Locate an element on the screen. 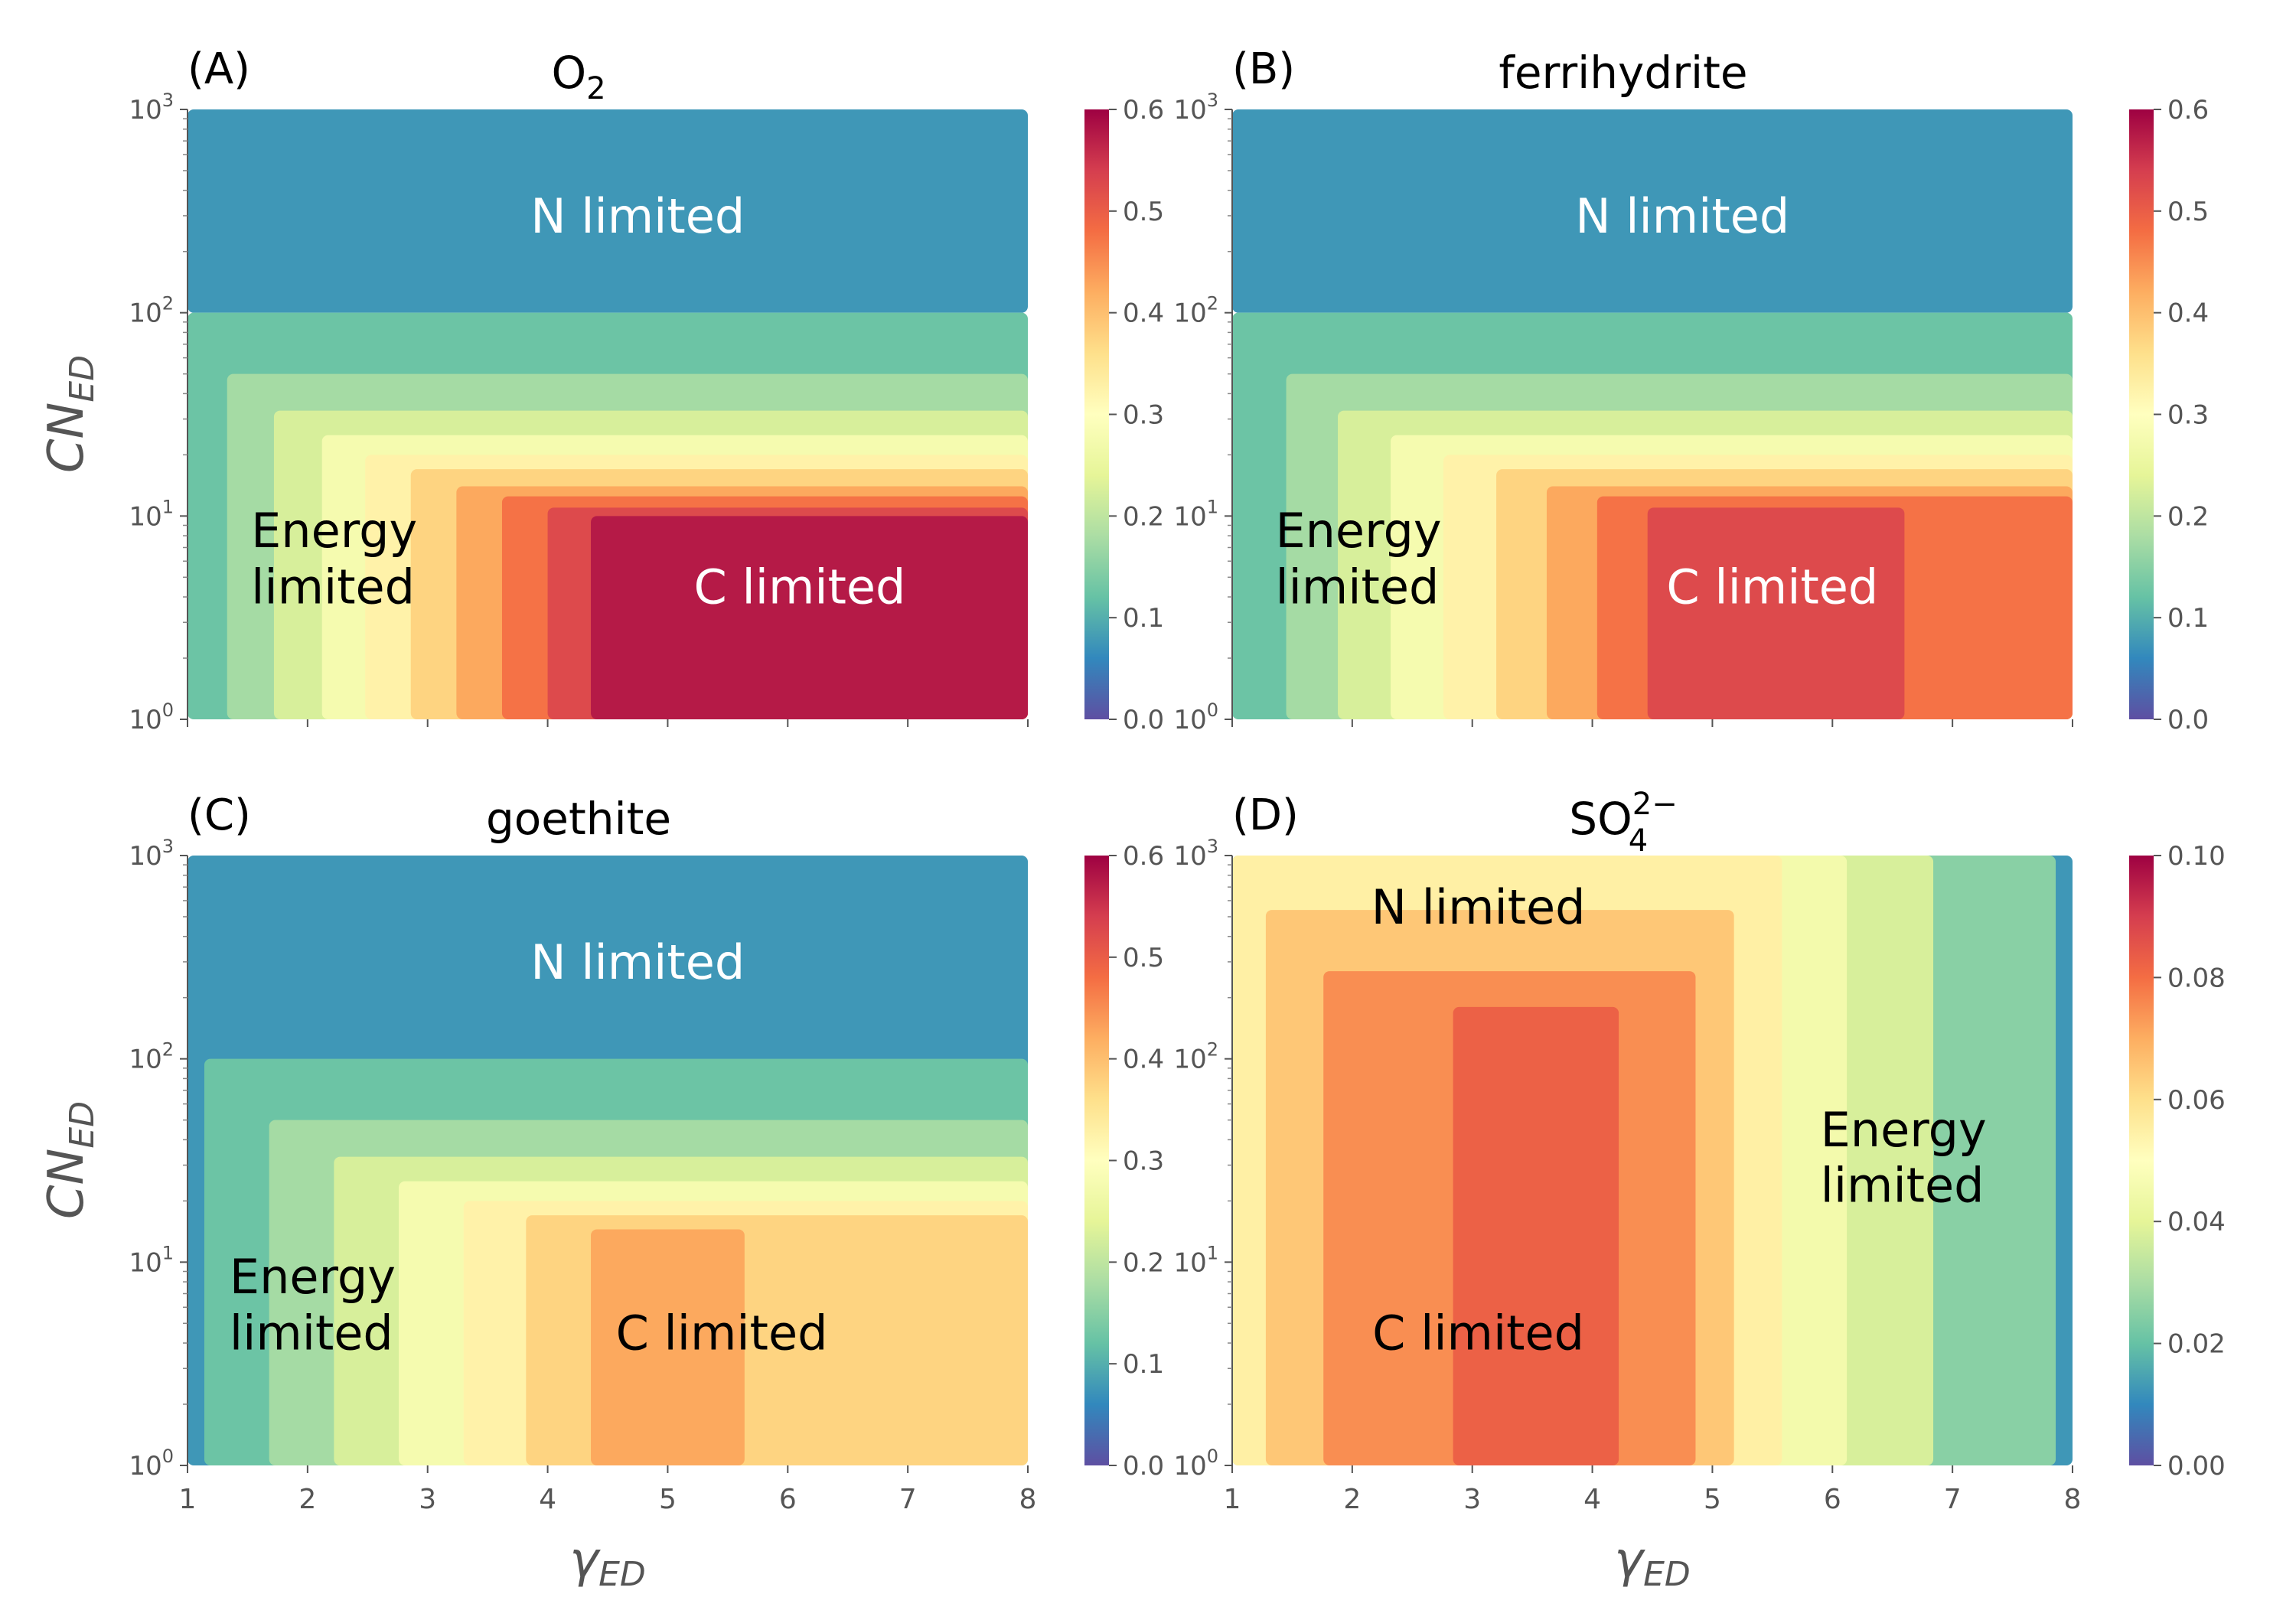  panel-title: SO2− 4 is located at coordinates (1623, 823).